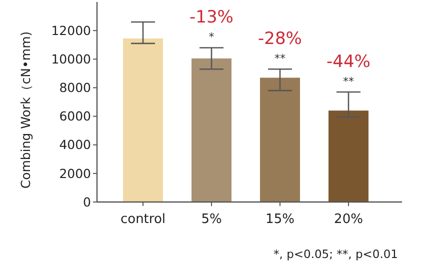 This screenshot has width=432, height=276. Describe the element at coordinates (25, 110) in the screenshot. I see `y-axis-title: Combing Work（cN•mm)` at that location.